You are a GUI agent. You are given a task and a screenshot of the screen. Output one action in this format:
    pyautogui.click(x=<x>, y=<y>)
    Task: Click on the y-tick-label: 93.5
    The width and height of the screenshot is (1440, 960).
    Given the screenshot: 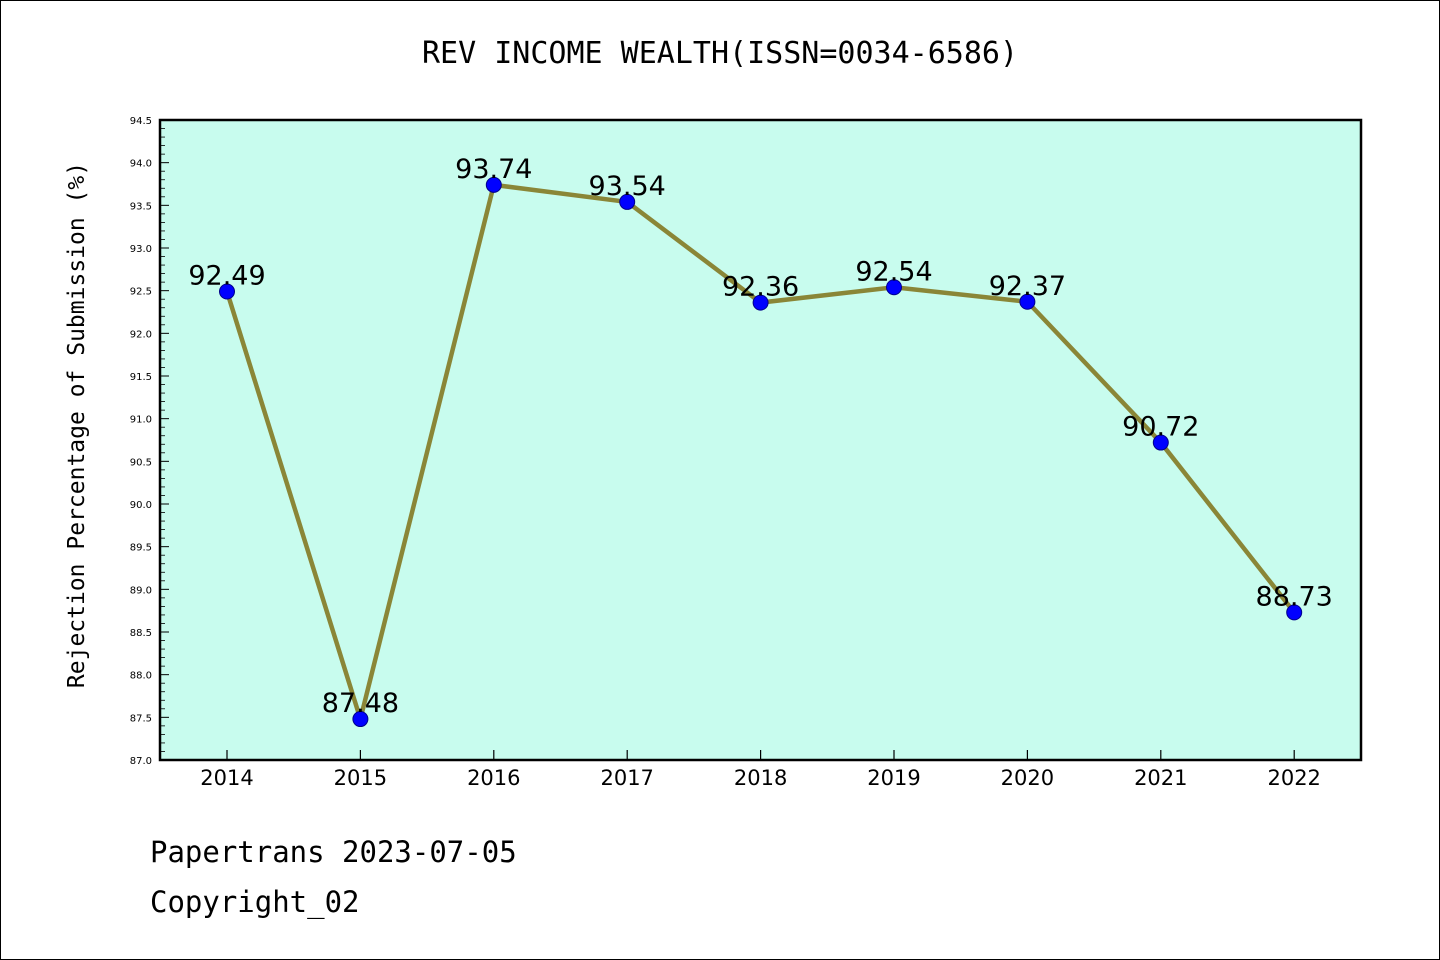 What is the action you would take?
    pyautogui.click(x=141, y=206)
    